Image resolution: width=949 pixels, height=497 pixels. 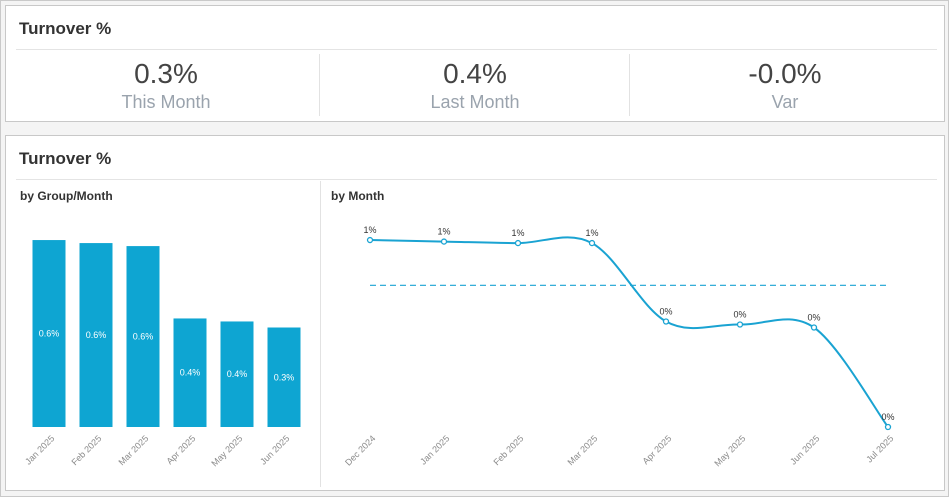 I want to click on bar-chart-subtitle: by Group/Month, so click(x=66, y=196).